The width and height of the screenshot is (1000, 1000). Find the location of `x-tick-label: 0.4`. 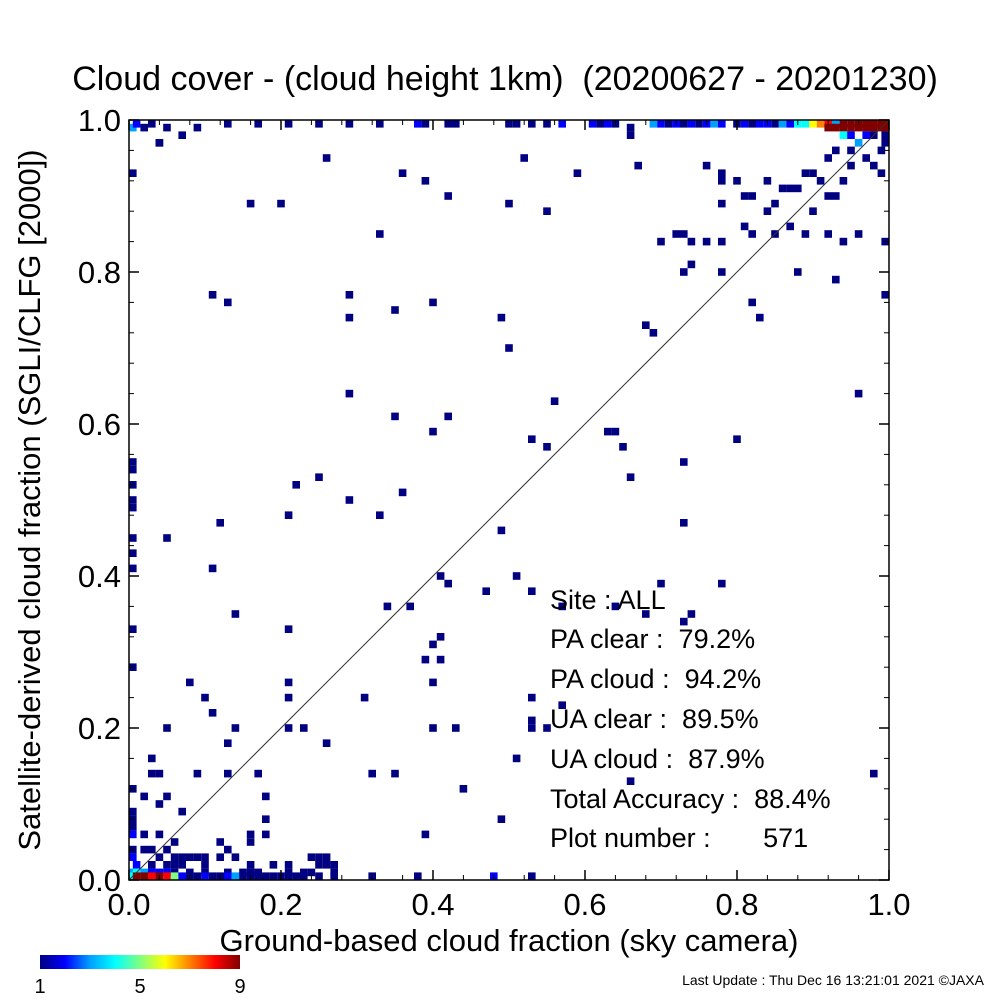

x-tick-label: 0.4 is located at coordinates (432, 904).